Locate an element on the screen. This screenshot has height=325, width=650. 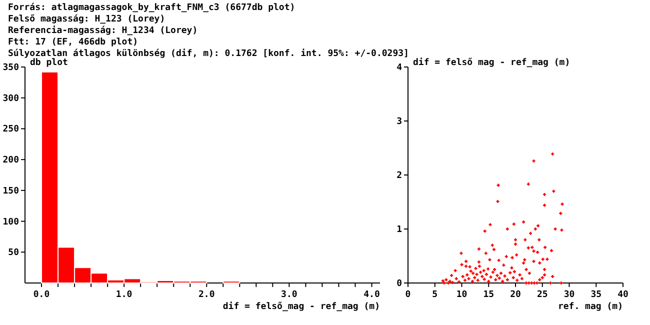
y-axis-title: db plot is located at coordinates (49, 63).